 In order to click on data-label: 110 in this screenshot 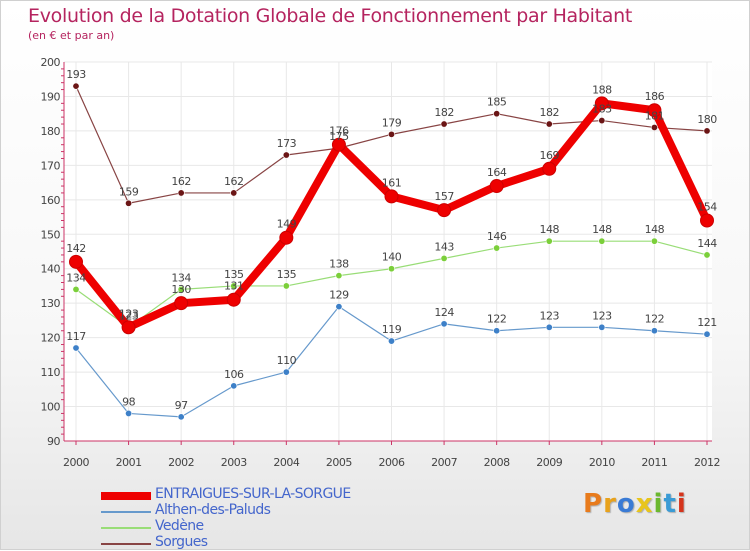, I will do `click(287, 360)`.